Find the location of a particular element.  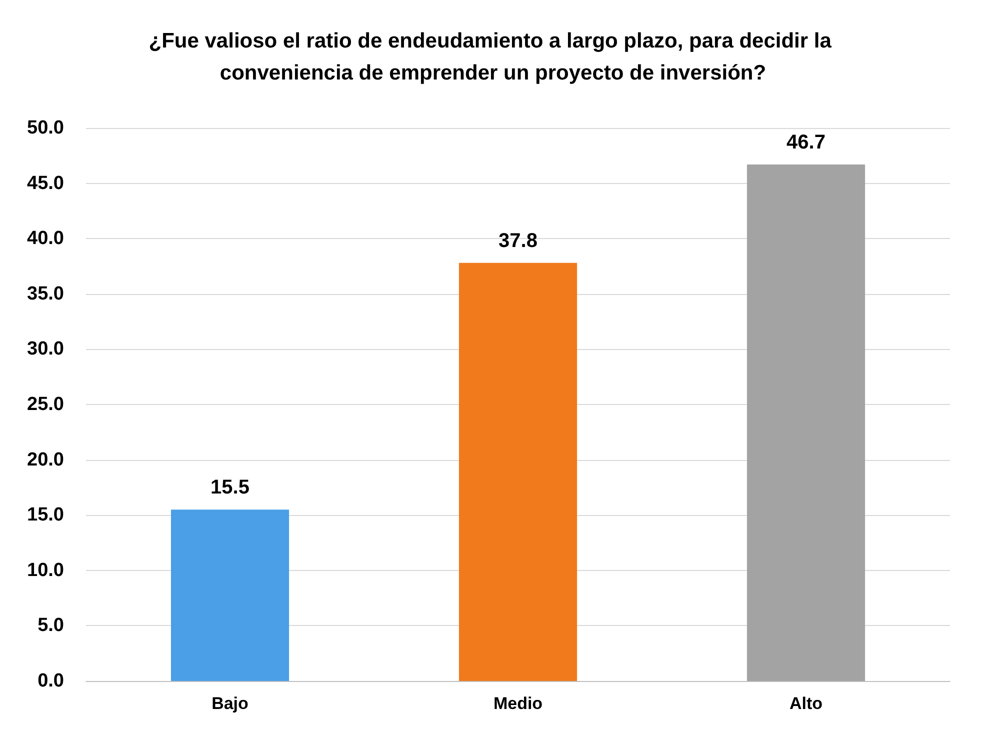

y-tick-label: 15.0 is located at coordinates (45, 515).